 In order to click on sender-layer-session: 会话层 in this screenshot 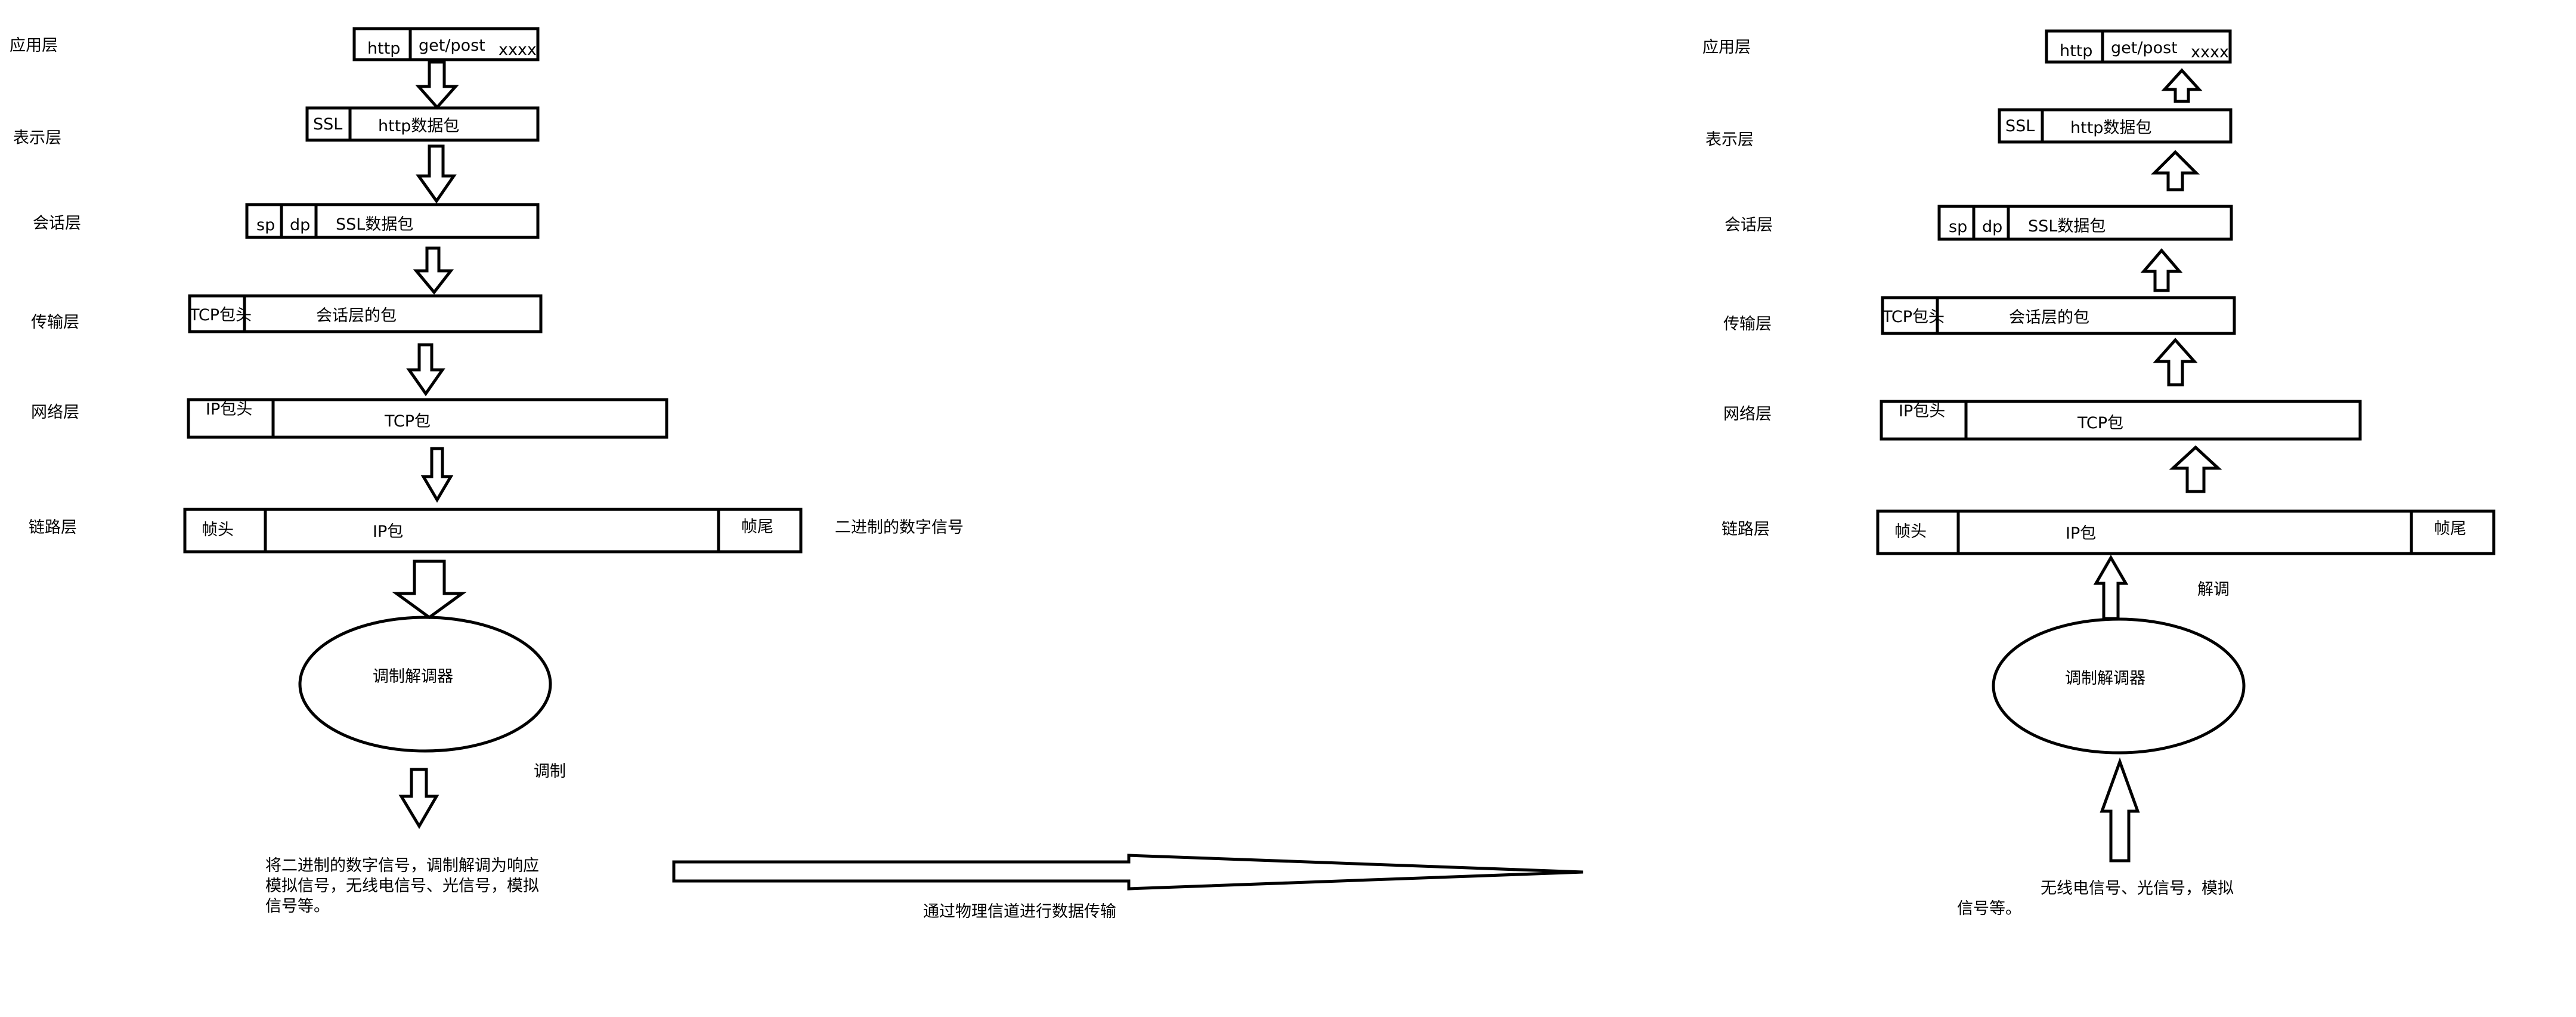, I will do `click(57, 223)`.